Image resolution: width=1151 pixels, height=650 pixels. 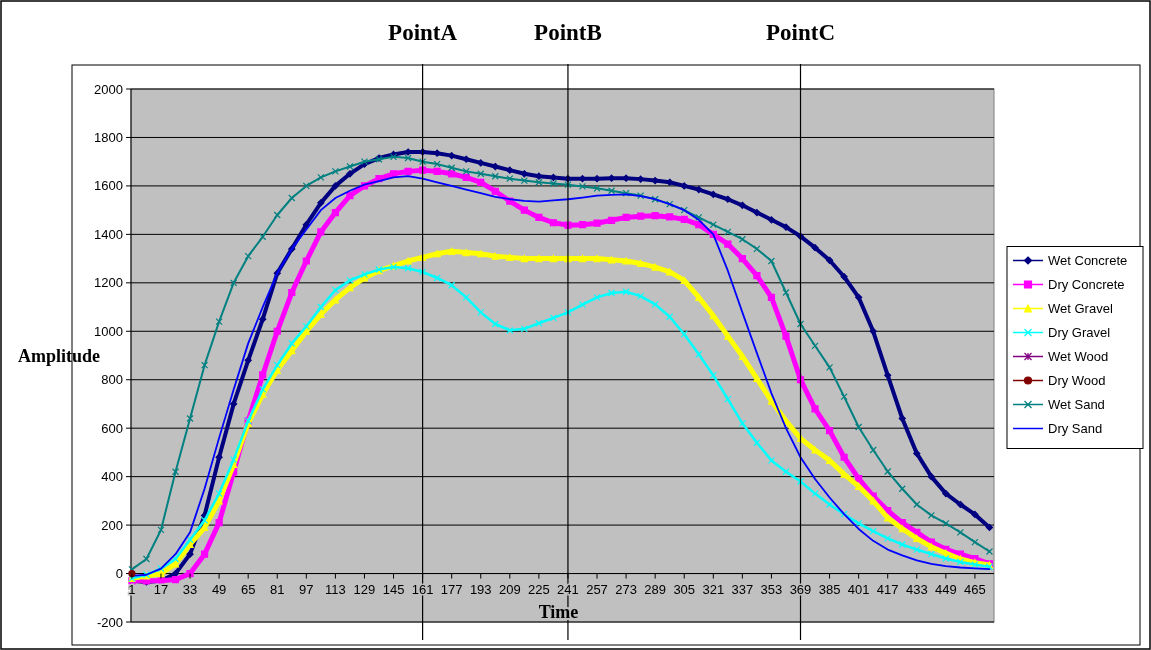 I want to click on x-tick-label: 145, so click(x=393, y=589).